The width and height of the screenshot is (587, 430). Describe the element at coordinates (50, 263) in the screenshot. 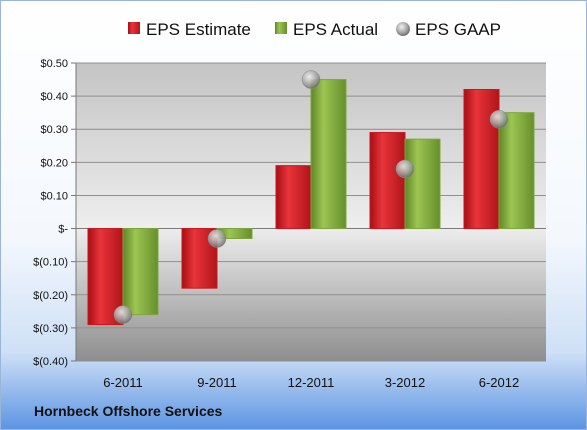

I see `y-tick-label: $(0.10)` at that location.